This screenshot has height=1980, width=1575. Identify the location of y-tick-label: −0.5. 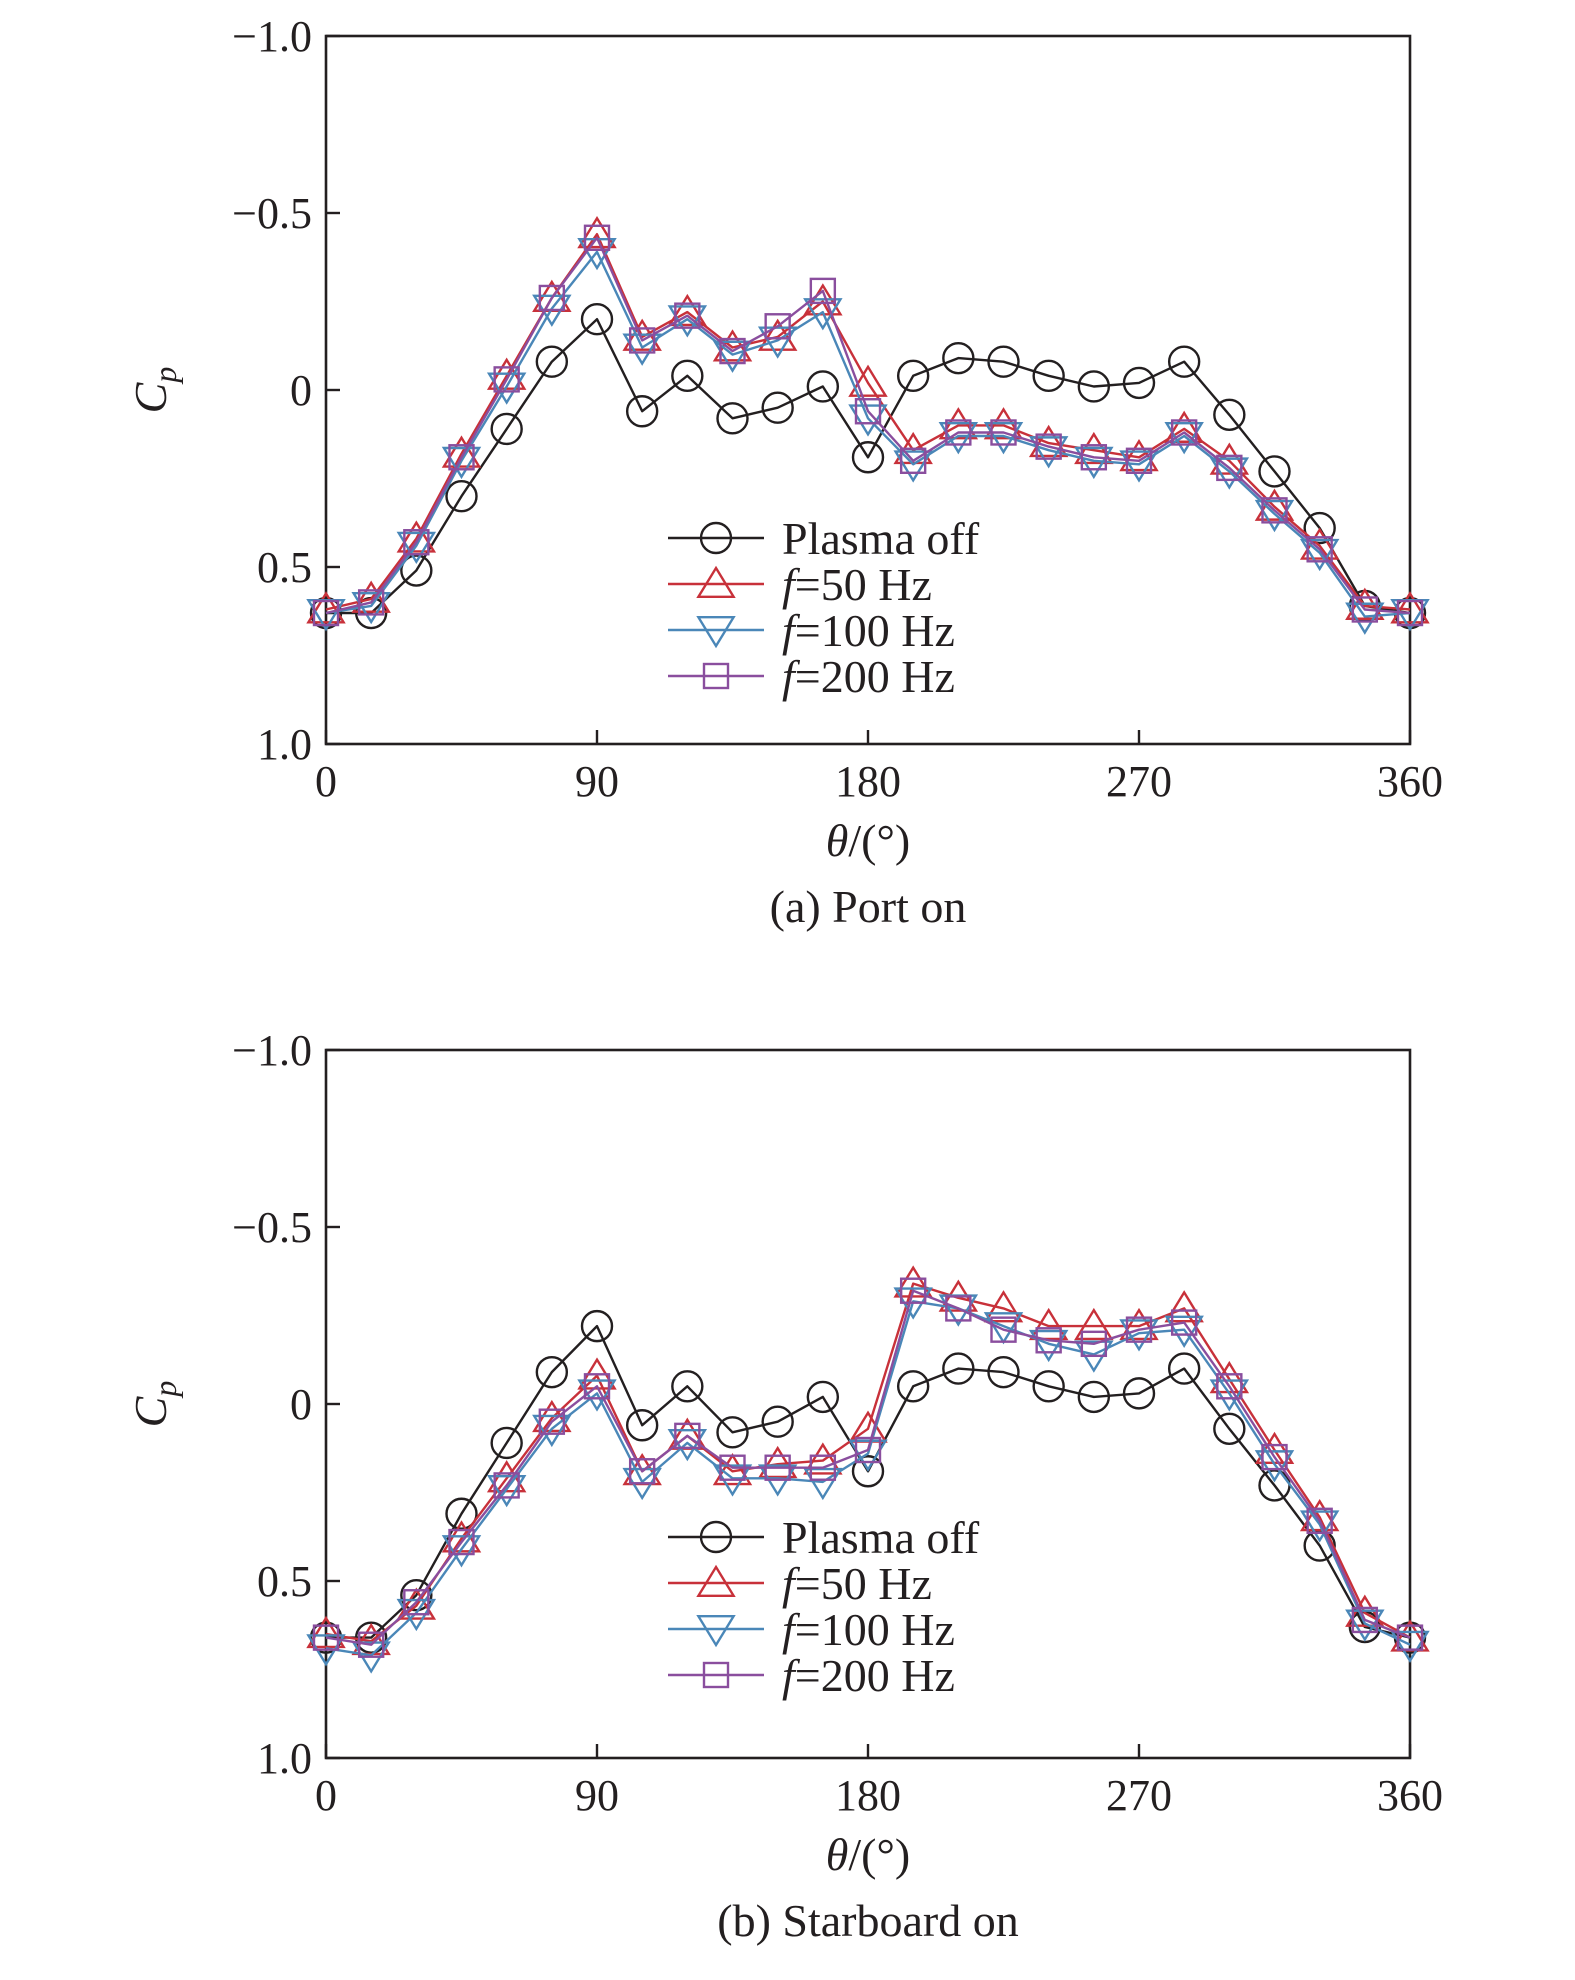
(272, 1227).